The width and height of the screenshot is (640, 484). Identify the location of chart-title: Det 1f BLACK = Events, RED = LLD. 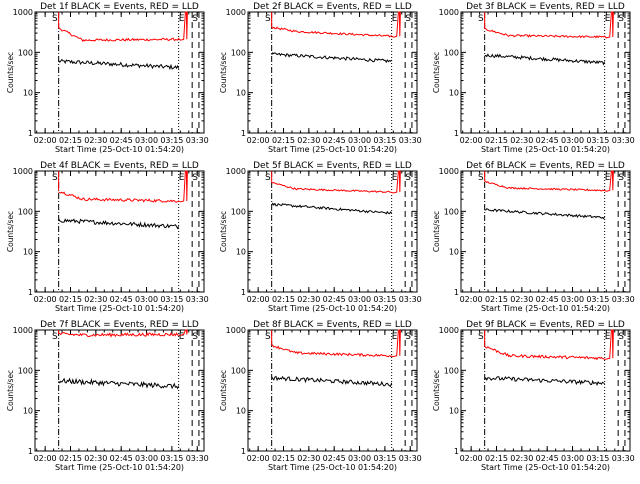
(119, 7).